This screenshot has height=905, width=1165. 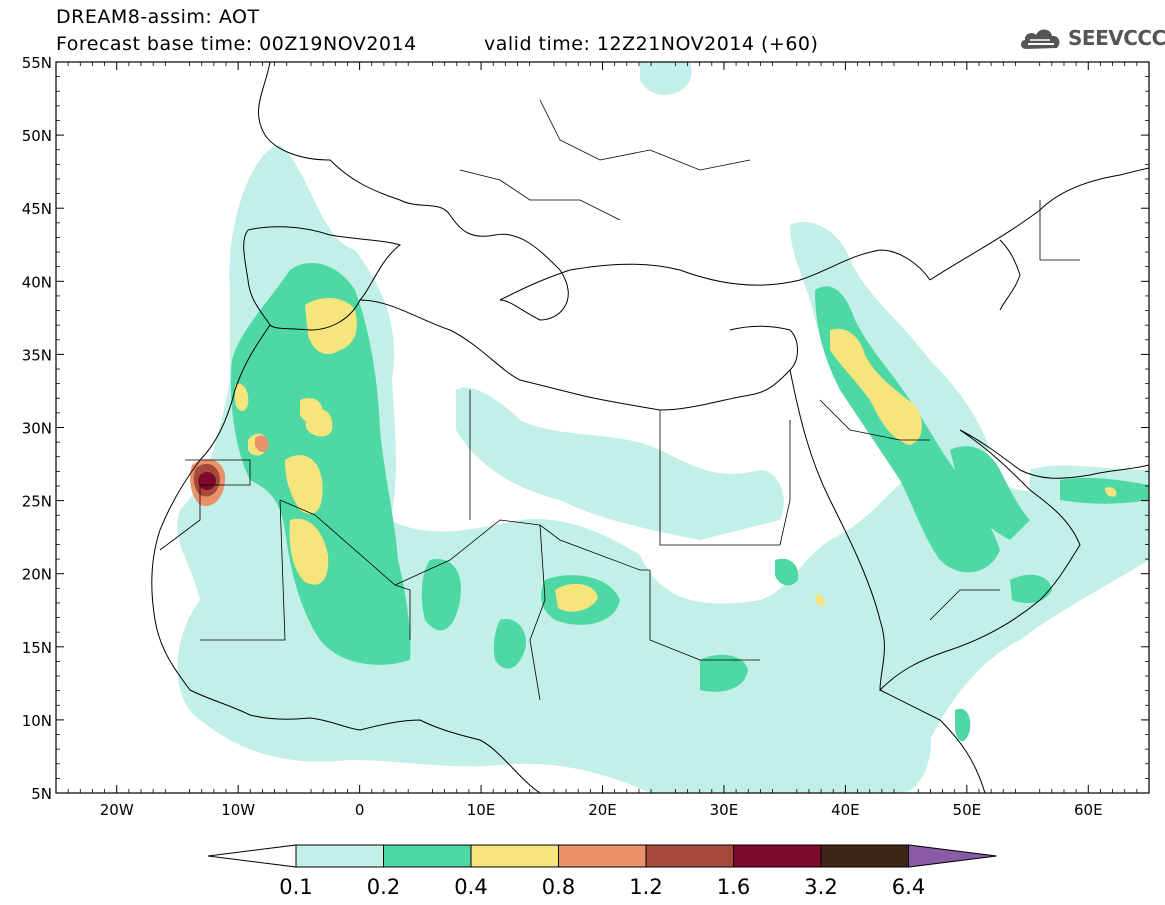 I want to click on colorbar-label: 0.2, so click(x=383, y=887).